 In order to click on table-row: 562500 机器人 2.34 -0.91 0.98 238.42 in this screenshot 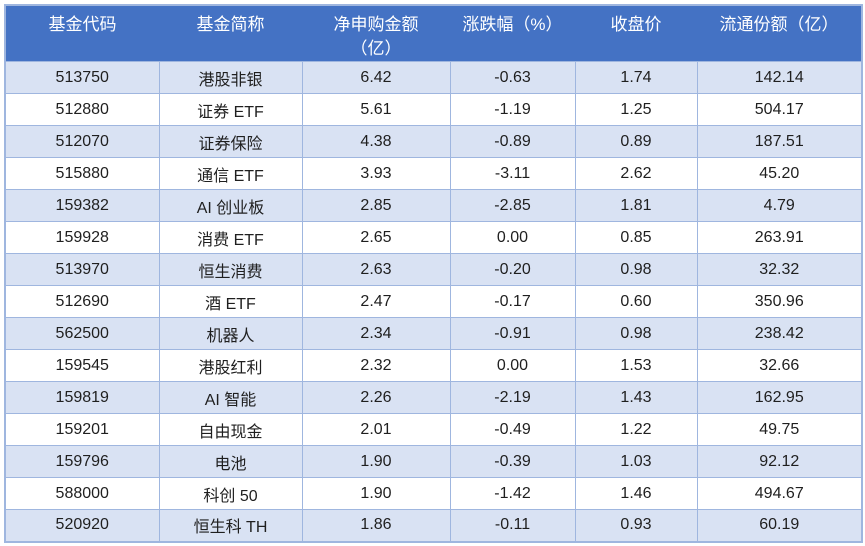, I will do `click(433, 333)`.